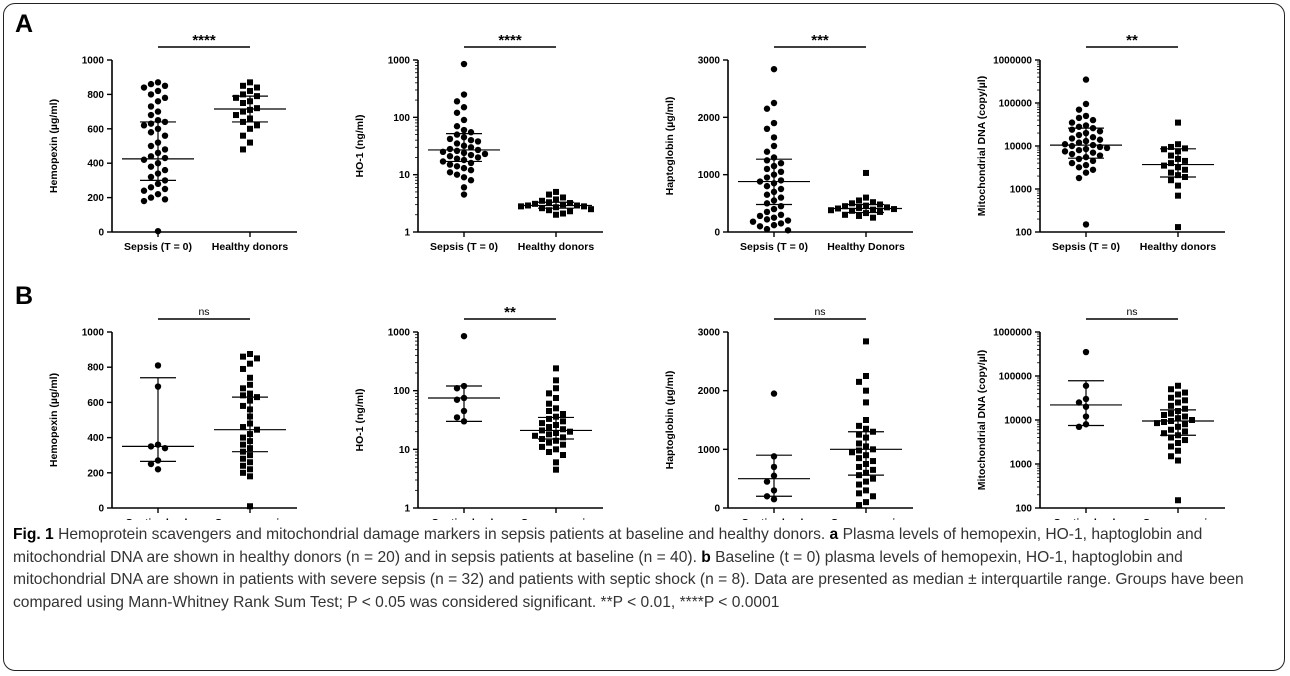  Describe the element at coordinates (1018, 147) in the screenshot. I see `y-tick-label: 10000` at that location.